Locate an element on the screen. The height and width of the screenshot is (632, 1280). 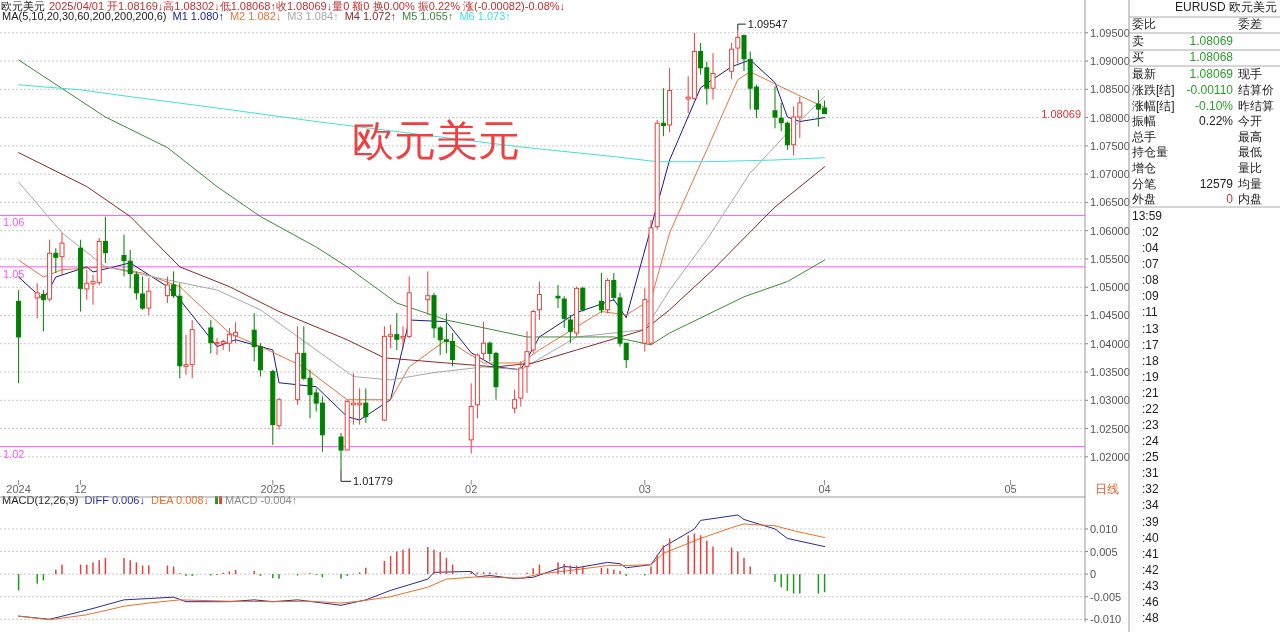
text: 日线 is located at coordinates (1107, 489).